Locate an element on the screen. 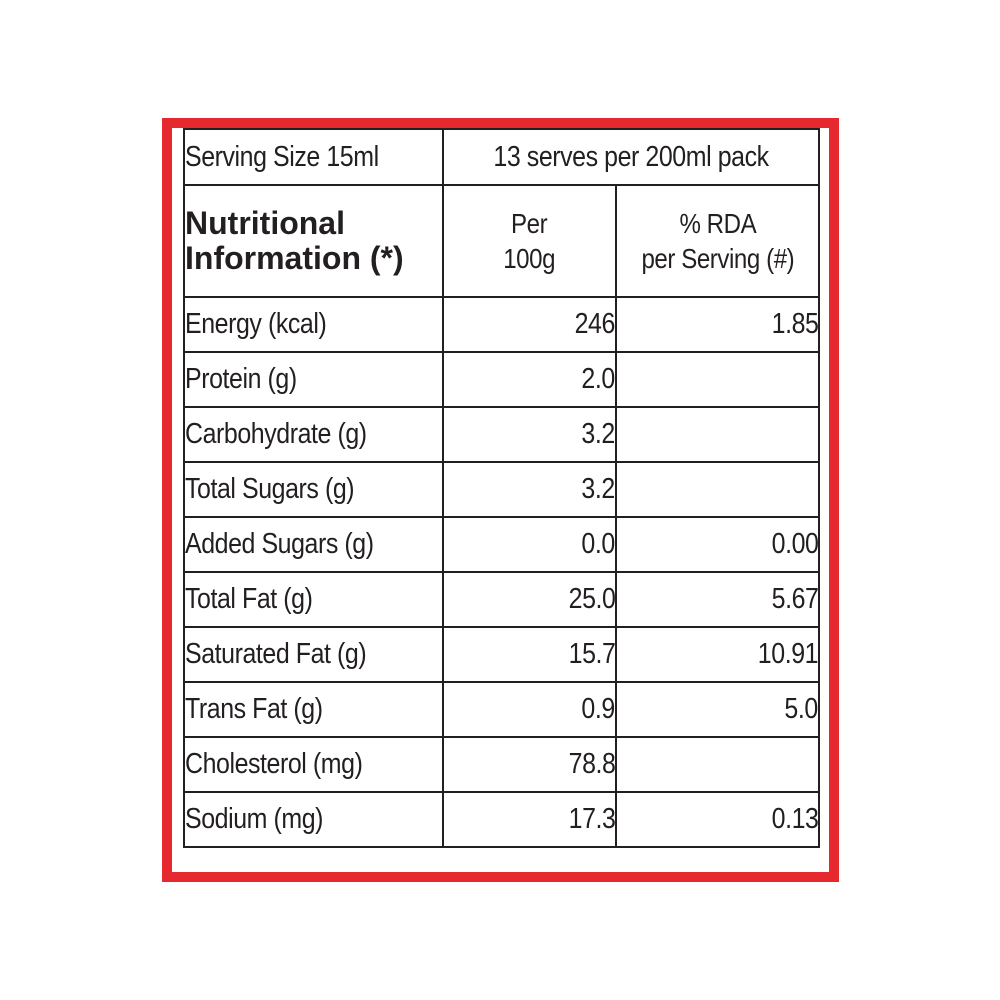  nutrition-heading-cell: Nutritional Information (*) is located at coordinates (313, 241).